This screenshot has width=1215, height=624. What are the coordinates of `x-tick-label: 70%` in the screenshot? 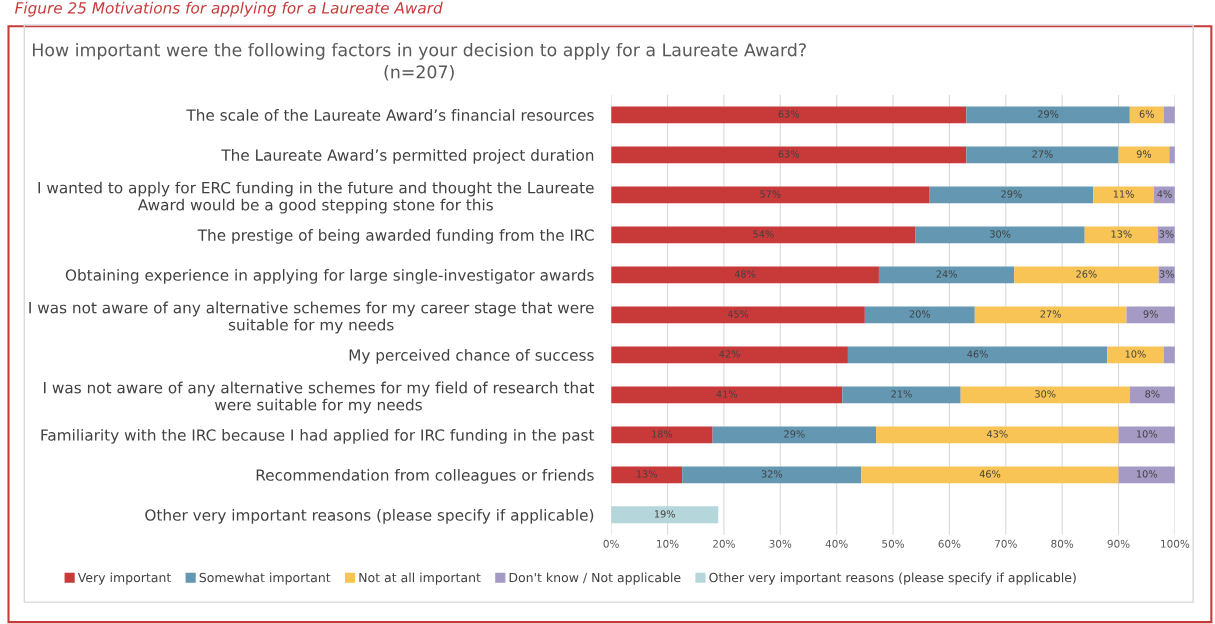 It's located at (1006, 543).